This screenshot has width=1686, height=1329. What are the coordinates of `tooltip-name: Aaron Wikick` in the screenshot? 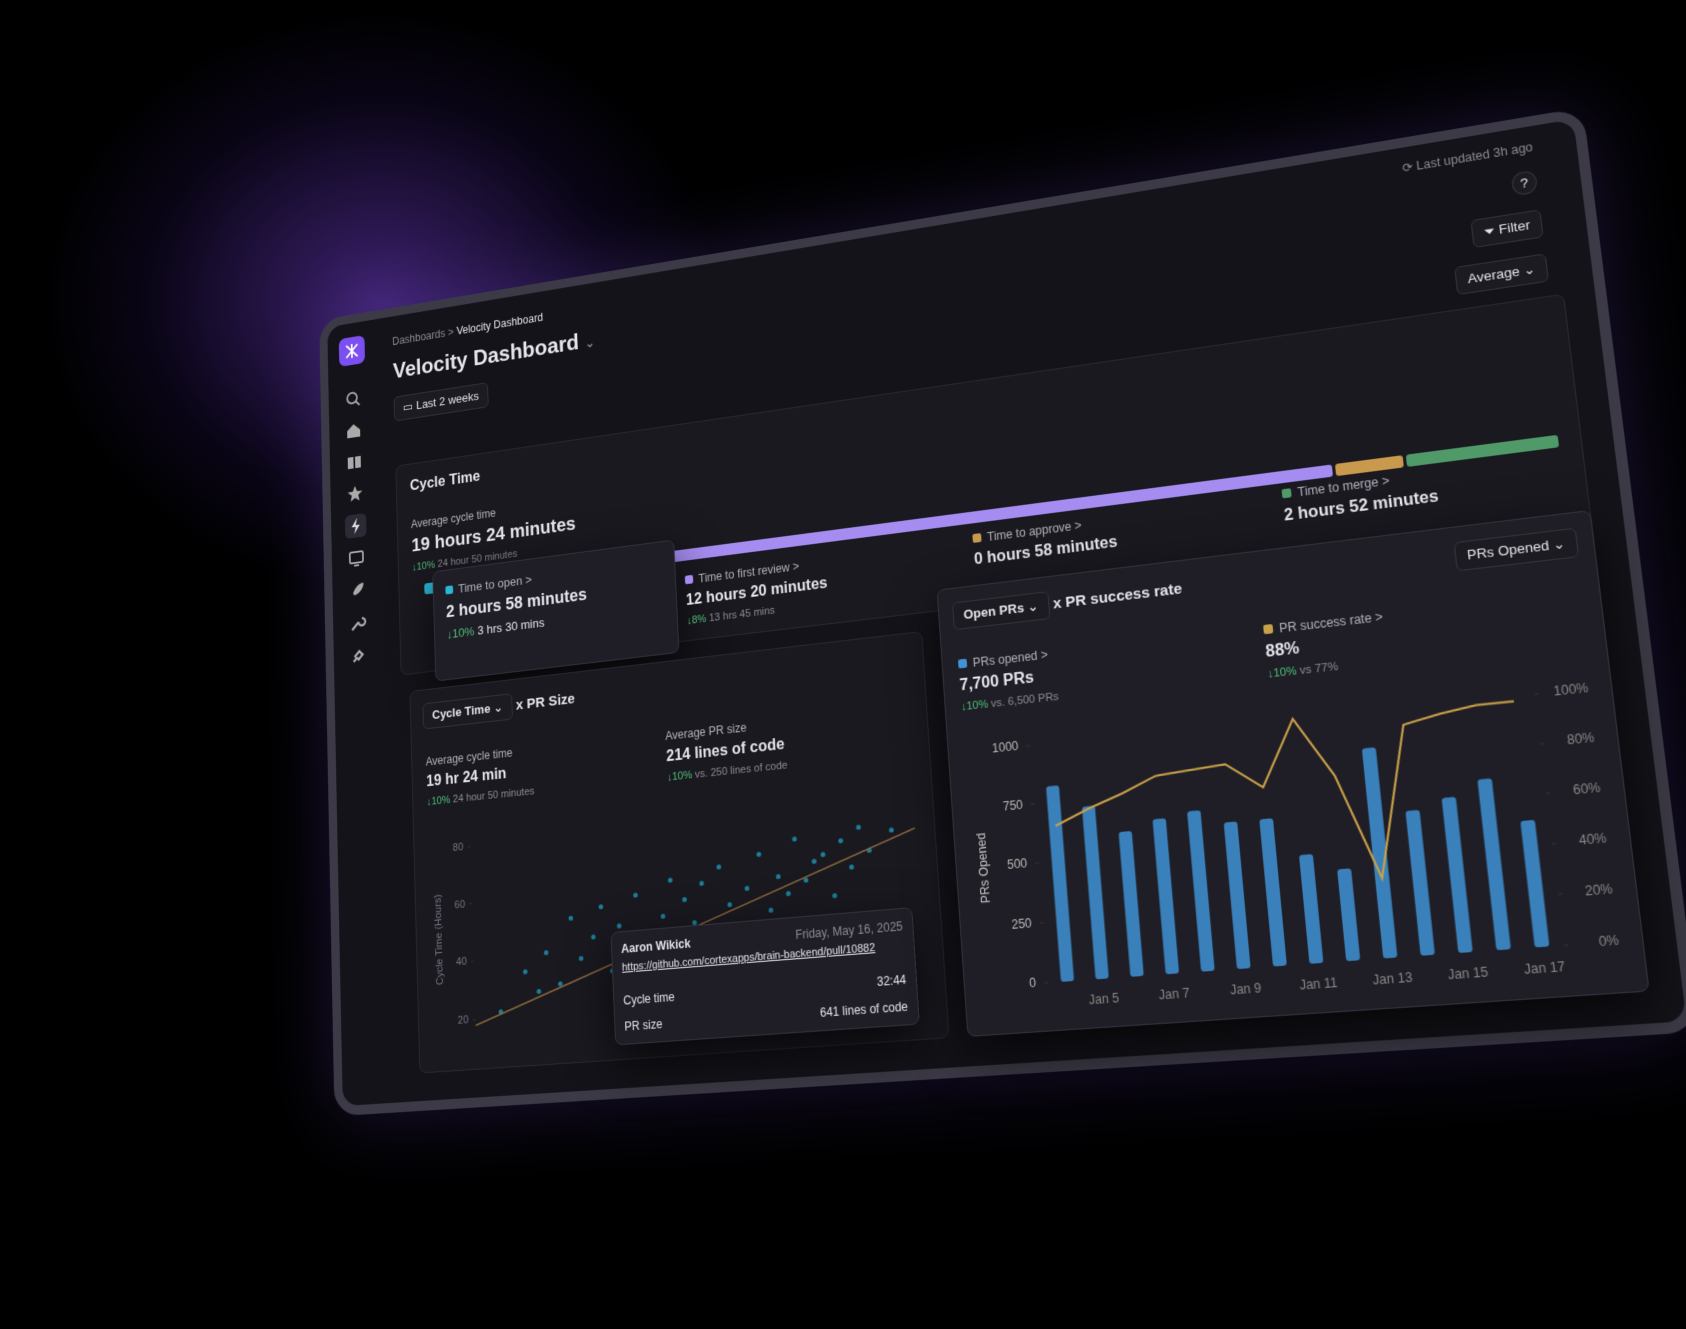 It's located at (655, 946).